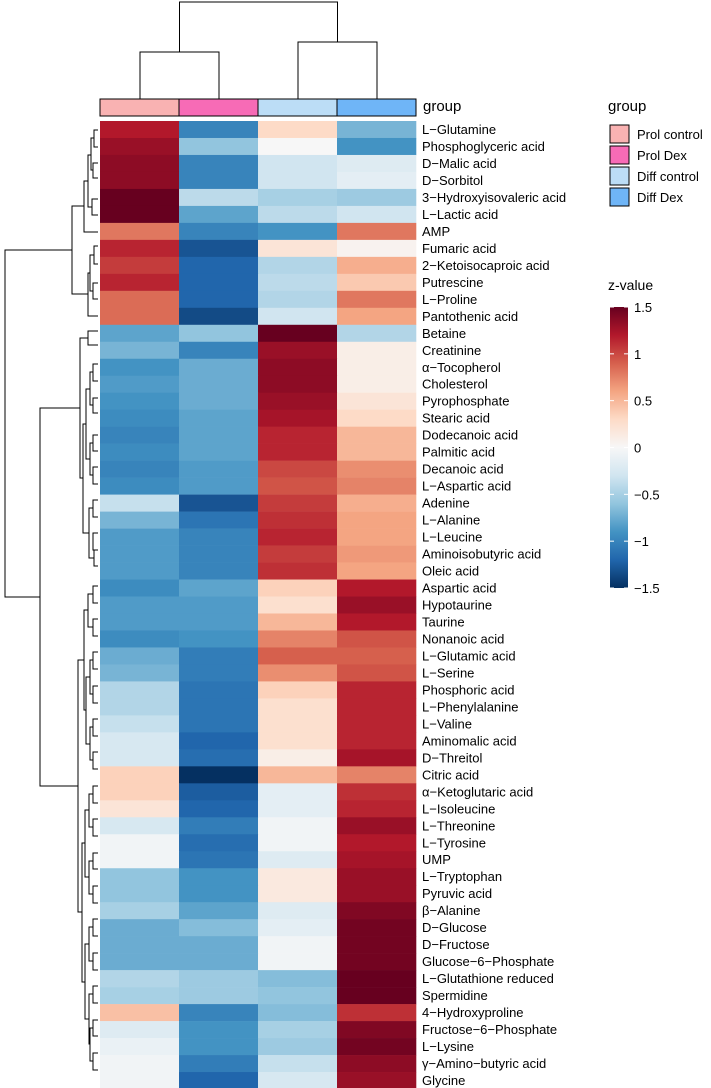  I want to click on row-label: Creatinine, so click(451, 350).